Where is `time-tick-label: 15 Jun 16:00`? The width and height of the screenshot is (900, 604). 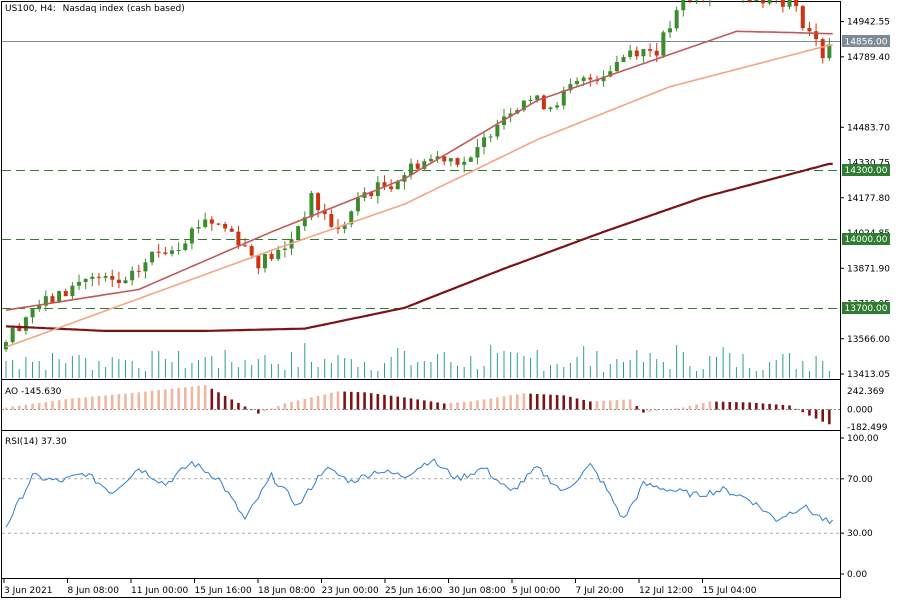 time-tick-label: 15 Jun 16:00 is located at coordinates (223, 591).